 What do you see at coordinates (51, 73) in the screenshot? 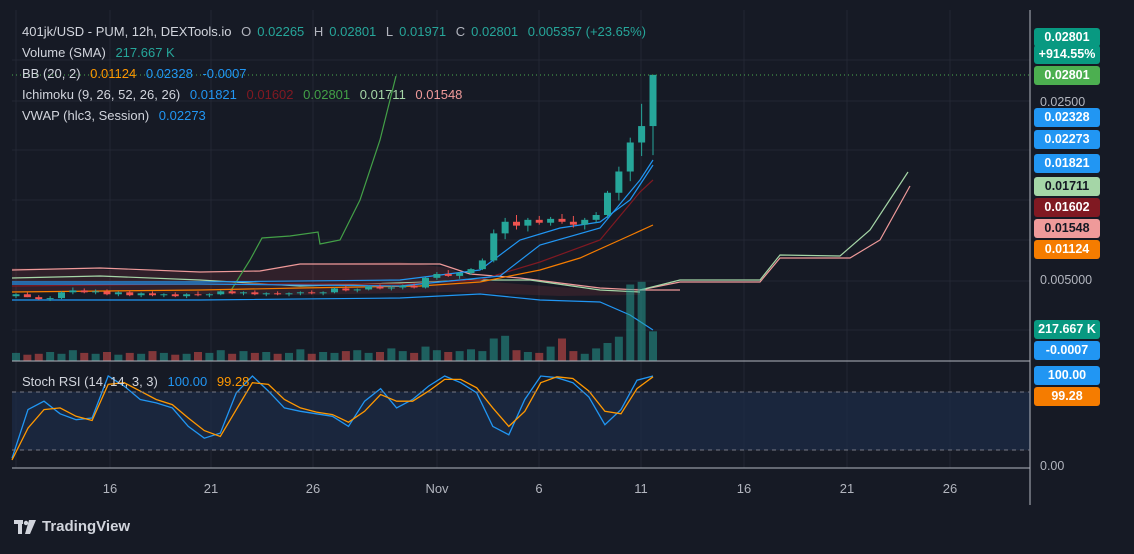
I see `bb-label: BB (20, 2)` at bounding box center [51, 73].